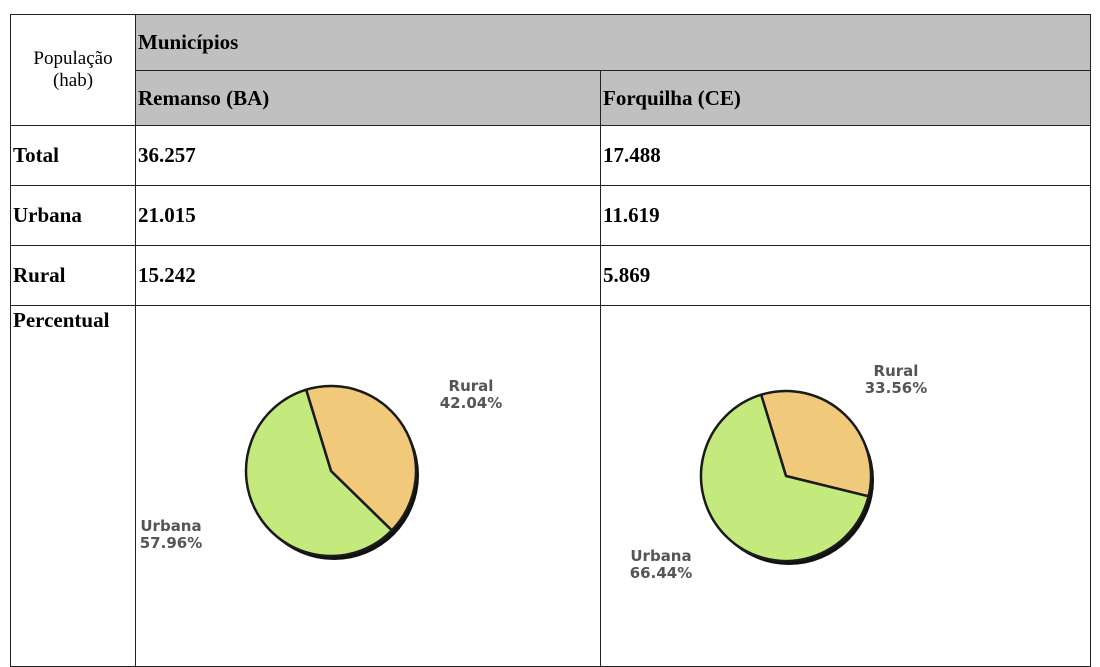 This screenshot has width=1100, height=667. I want to click on cell: 5.869, so click(845, 275).